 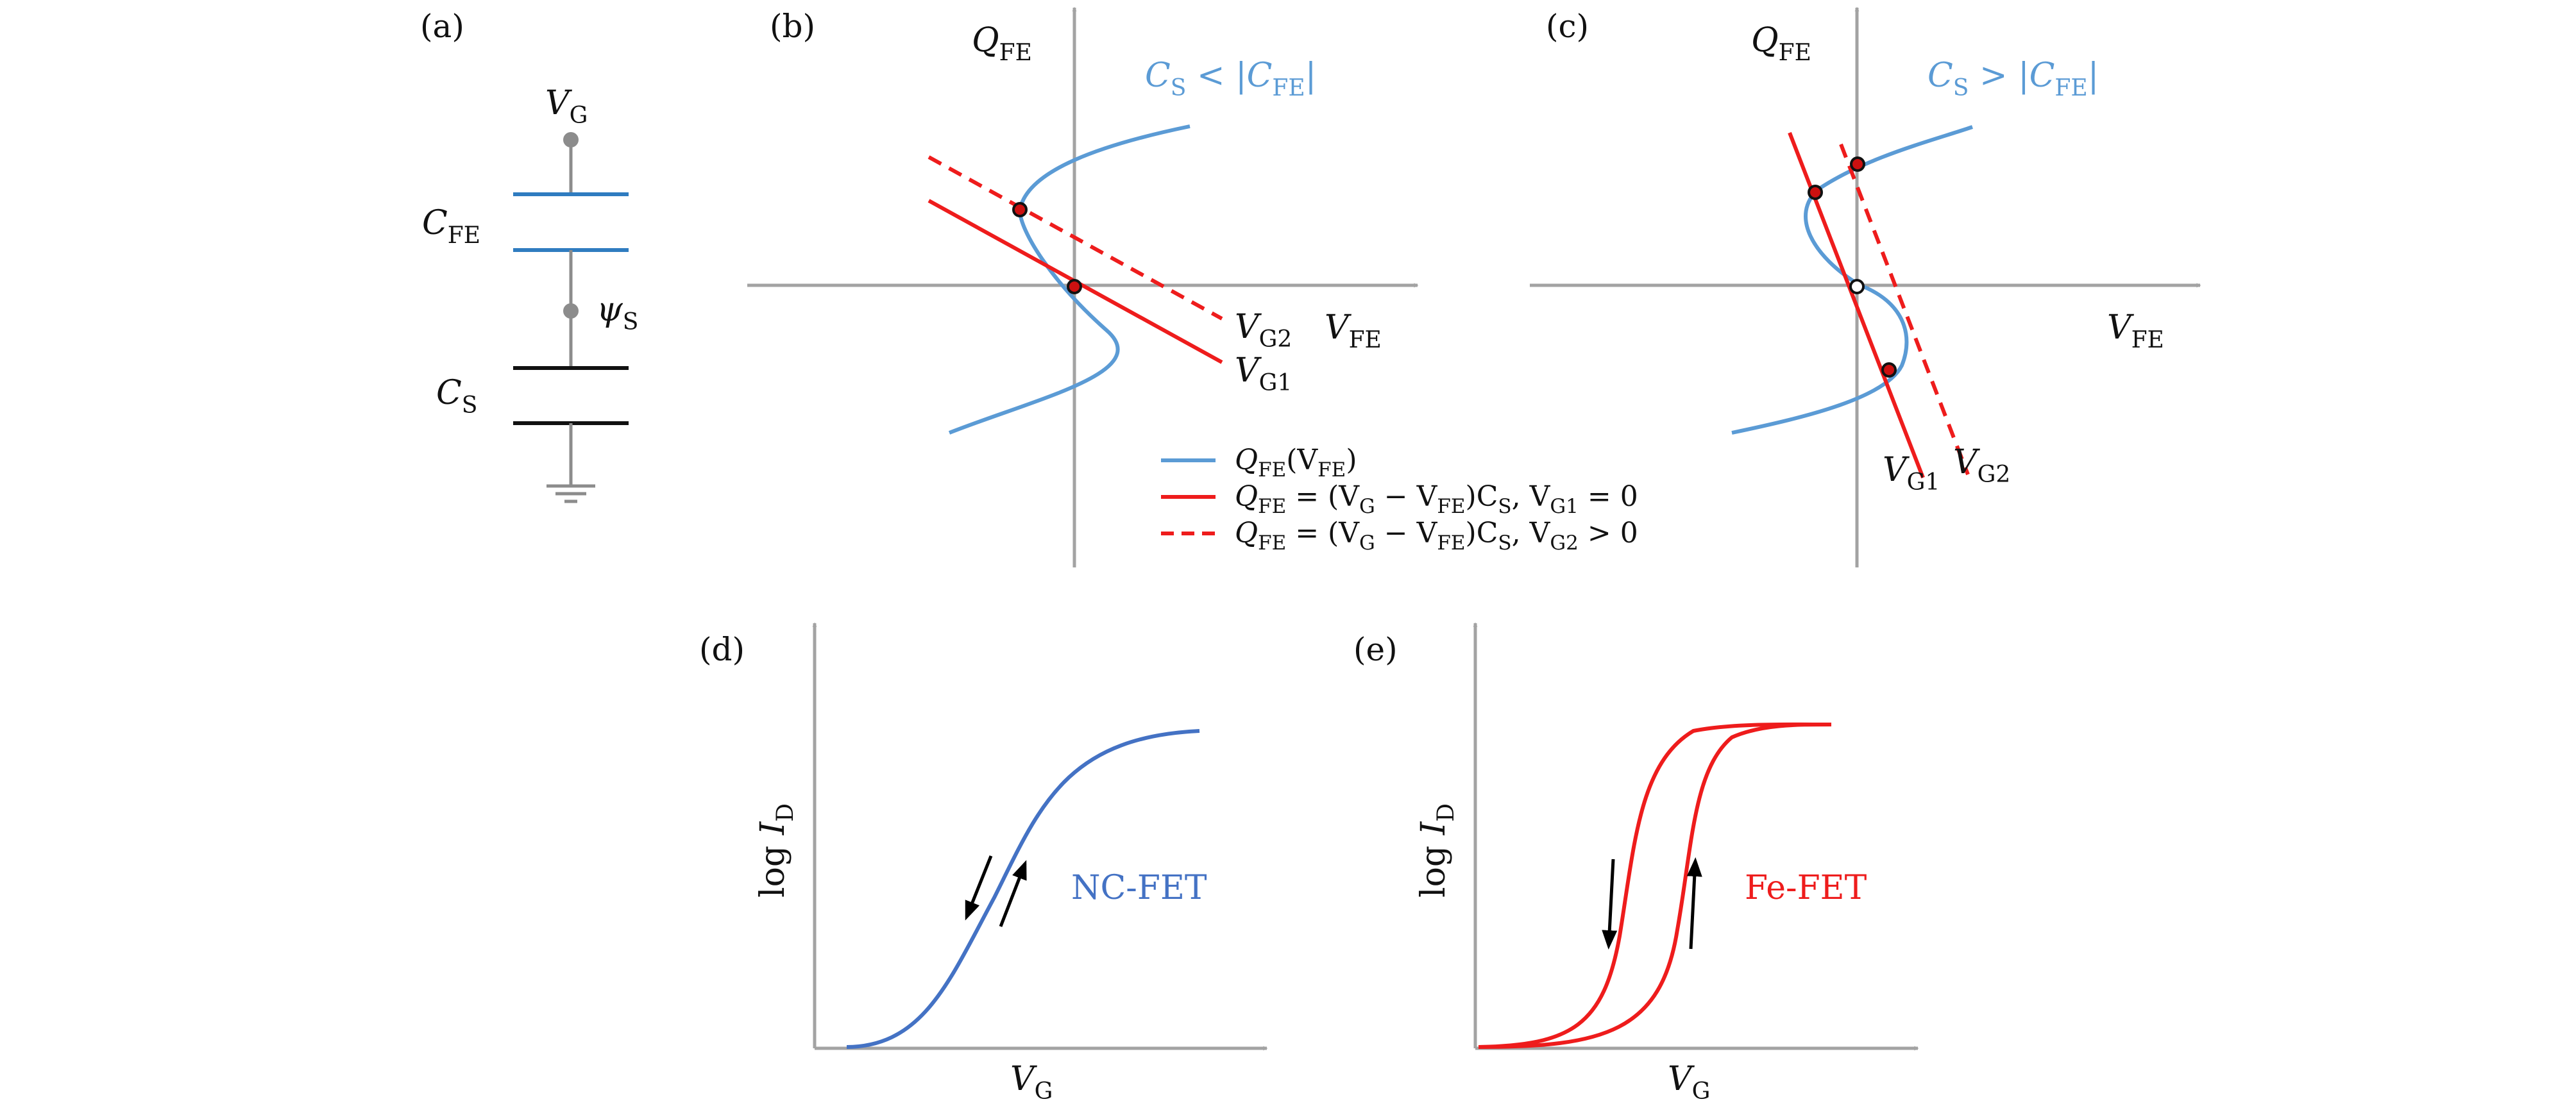 I want to click on b-condition-label: CS < |CFE|, so click(x=1230, y=78).